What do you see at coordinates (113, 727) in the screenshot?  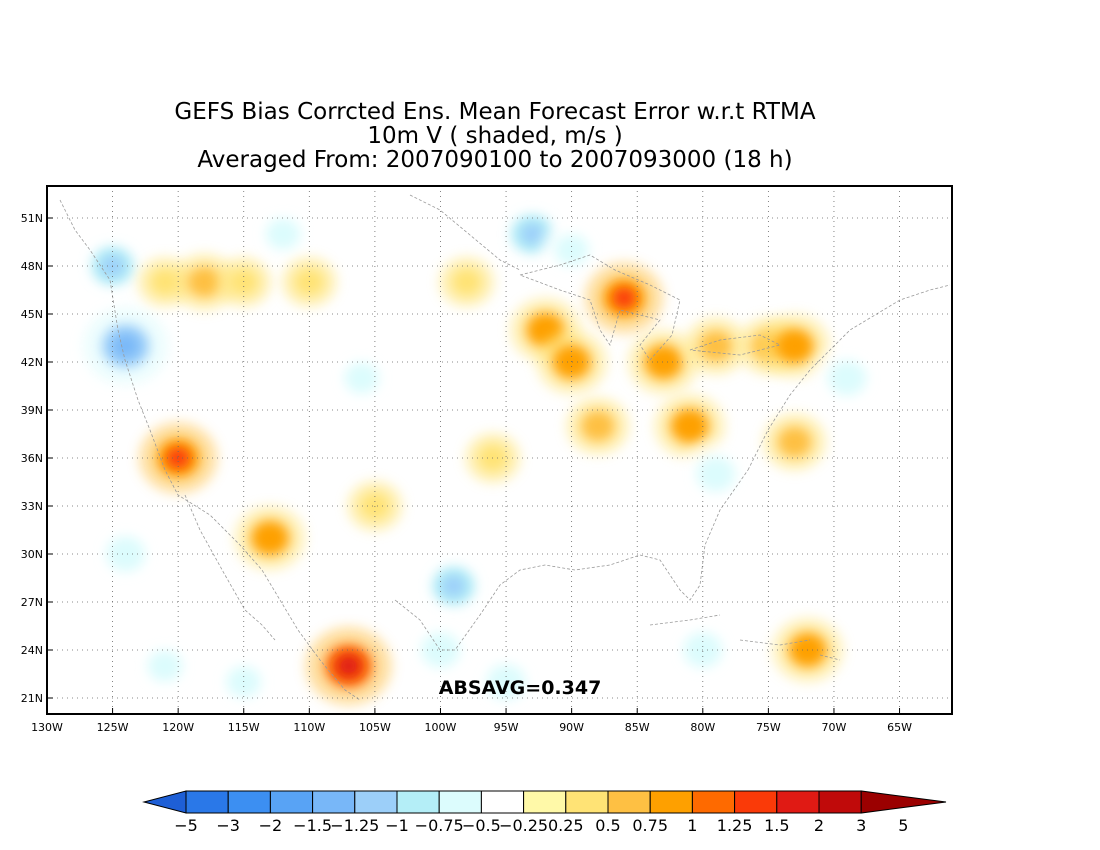 I see `lon-tick-label: 125W` at bounding box center [113, 727].